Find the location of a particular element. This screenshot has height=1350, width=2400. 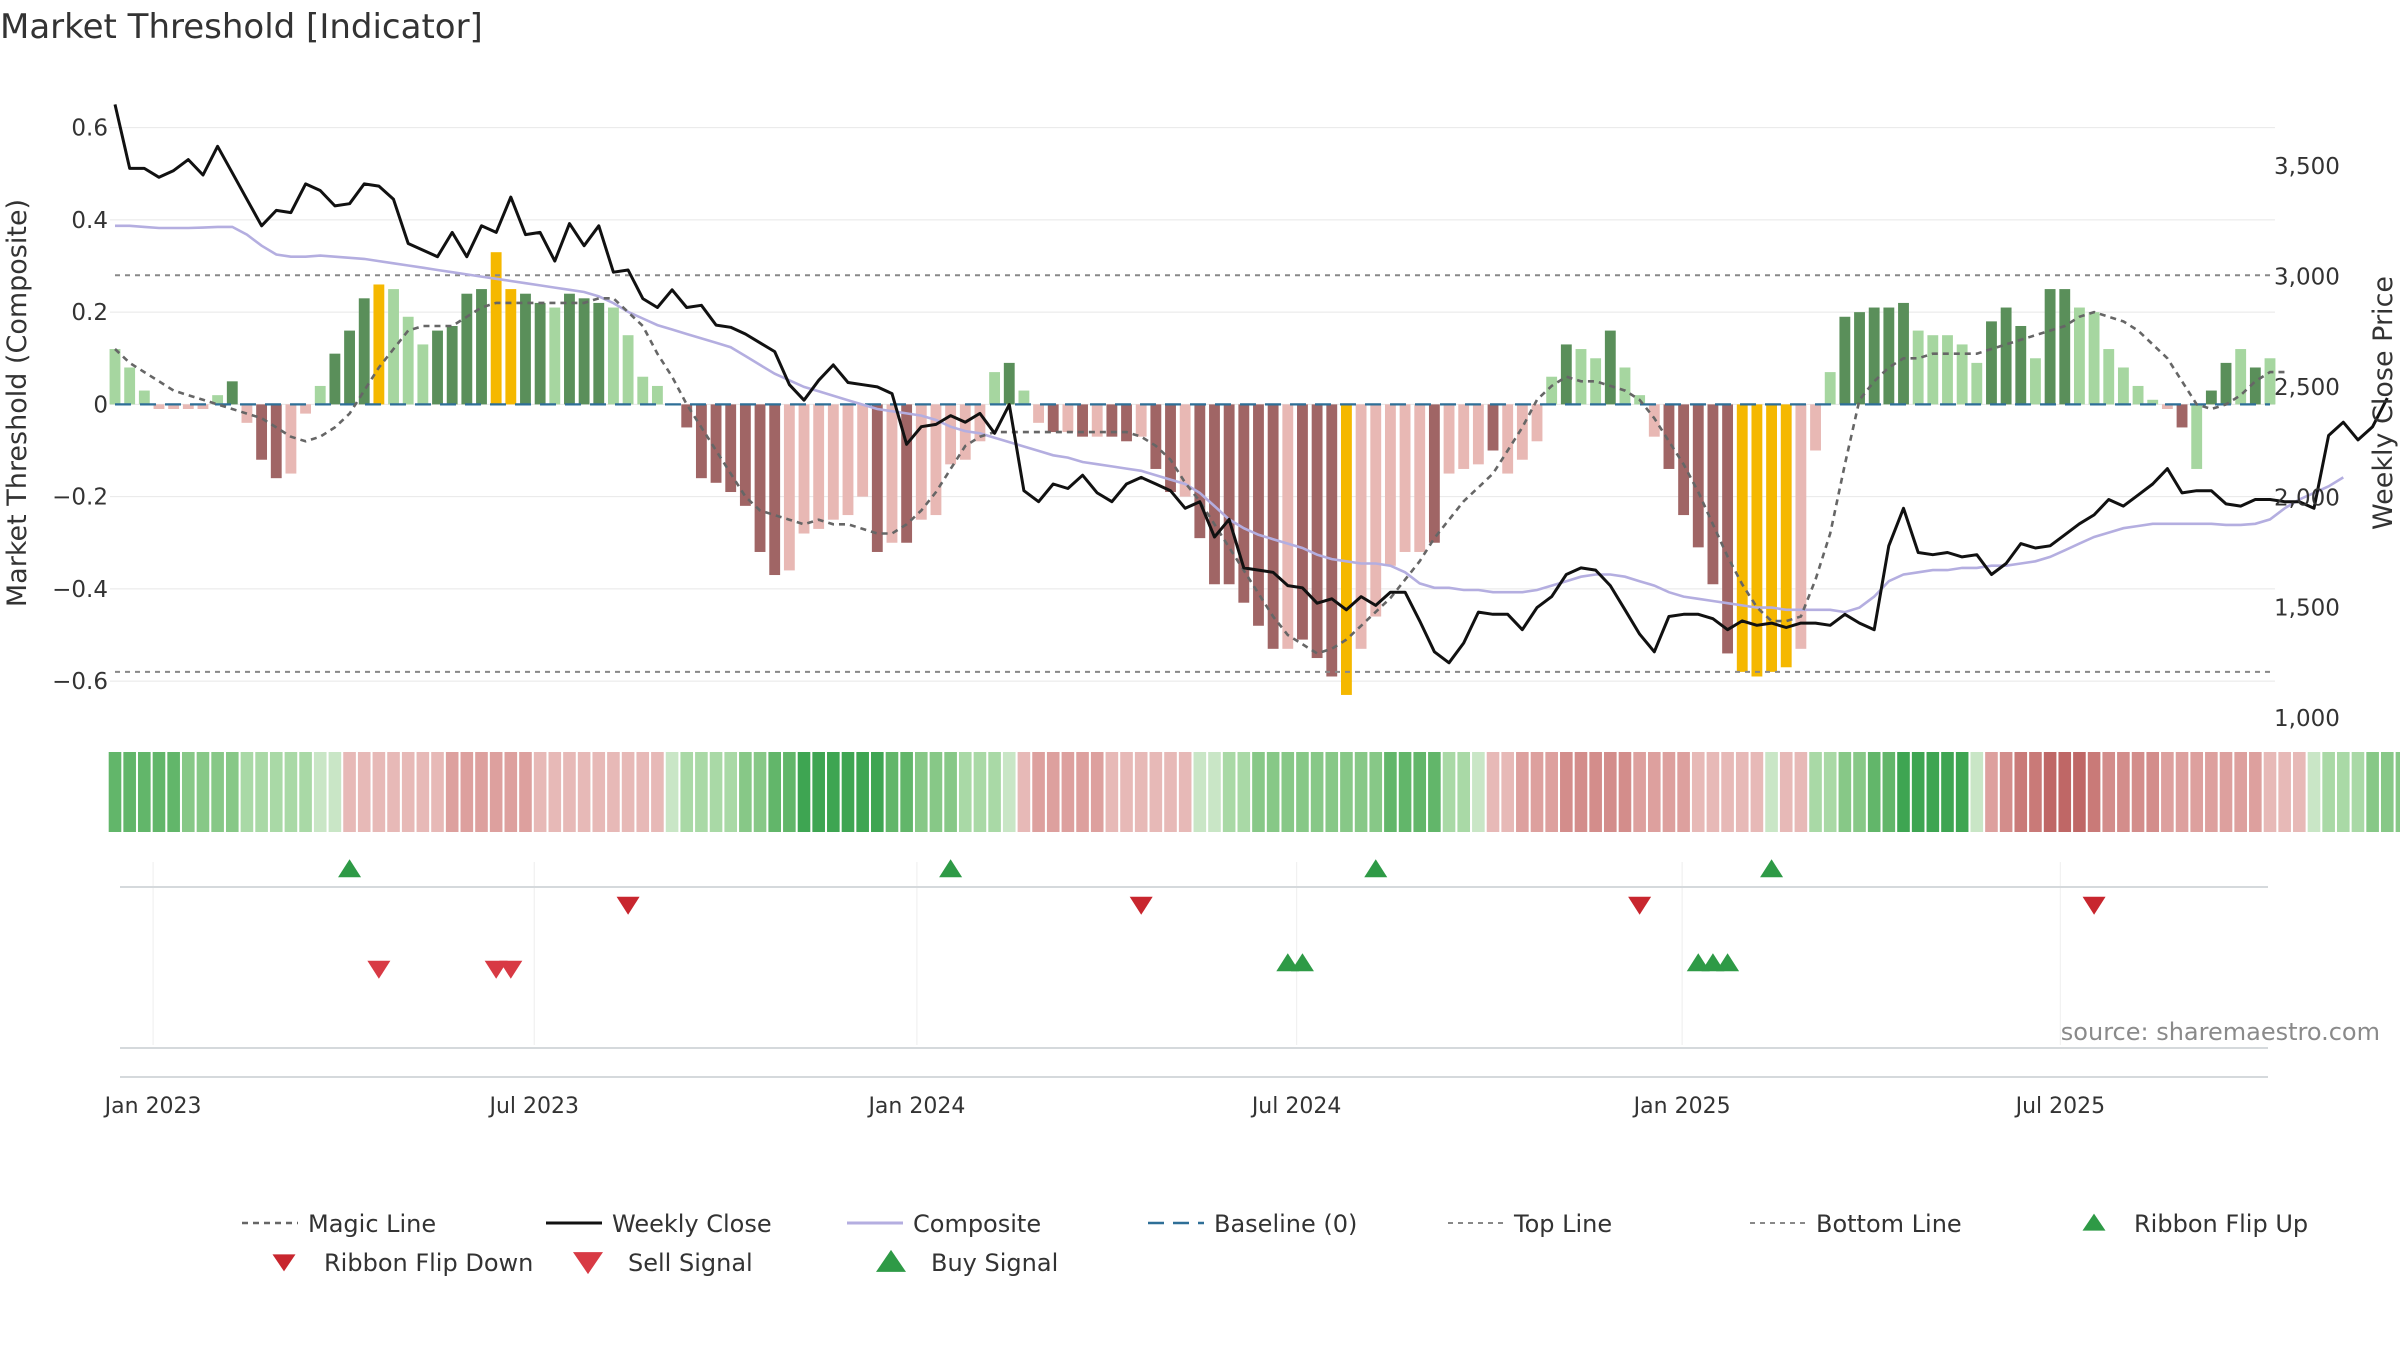

legend-label: Composite is located at coordinates (977, 1224).